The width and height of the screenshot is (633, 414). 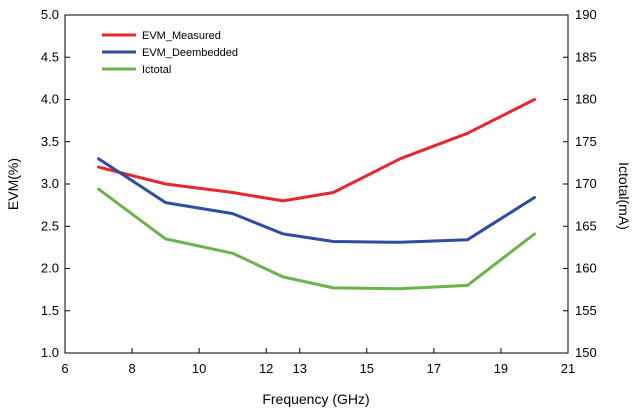 I want to click on x-axis-ticks: 6 8 10 12 13 15 17 19 21, so click(x=318, y=362).